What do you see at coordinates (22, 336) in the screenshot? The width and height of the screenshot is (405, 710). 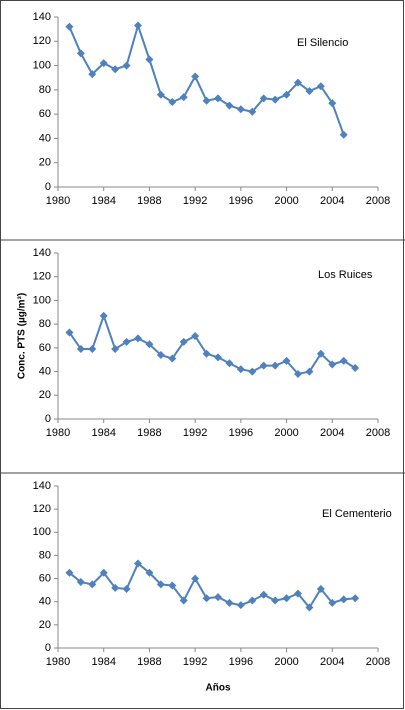 I see `y-axis-label: Conc. PTS (µg/m³)` at bounding box center [22, 336].